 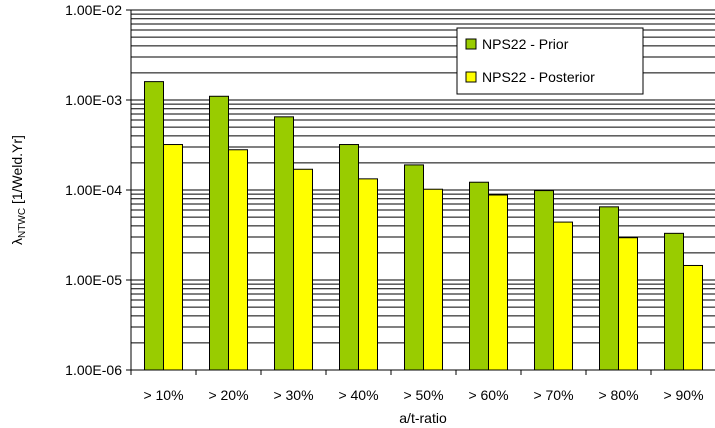 What do you see at coordinates (93, 190) in the screenshot?
I see `y-tick-label: 1.00E-04` at bounding box center [93, 190].